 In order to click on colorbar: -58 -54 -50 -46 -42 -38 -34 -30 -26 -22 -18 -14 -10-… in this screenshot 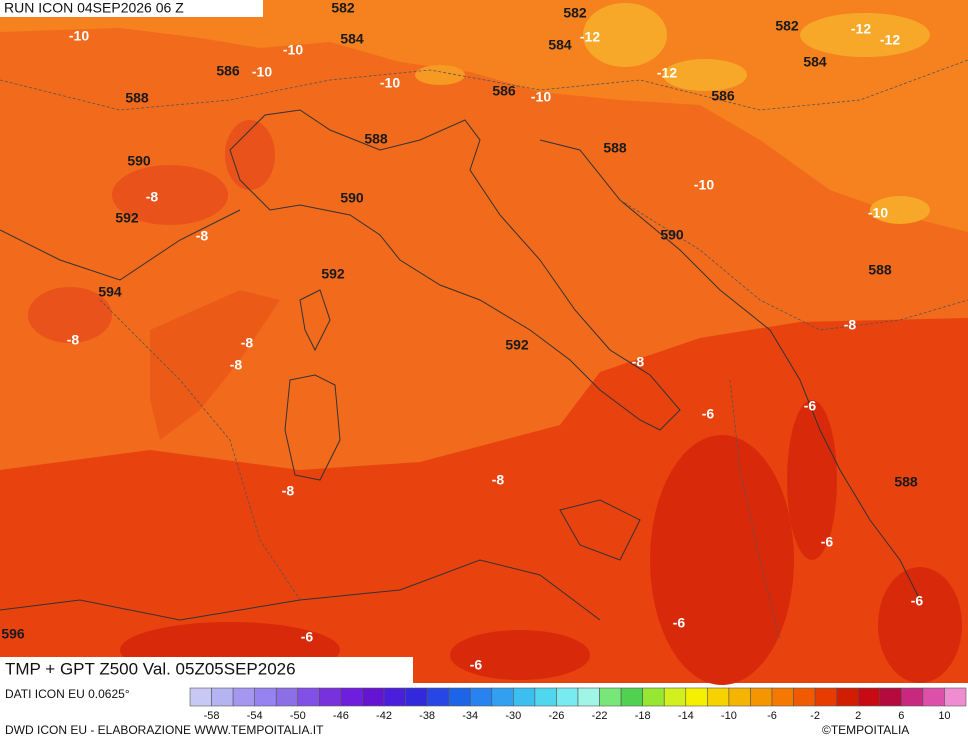, I will do `click(578, 704)`.